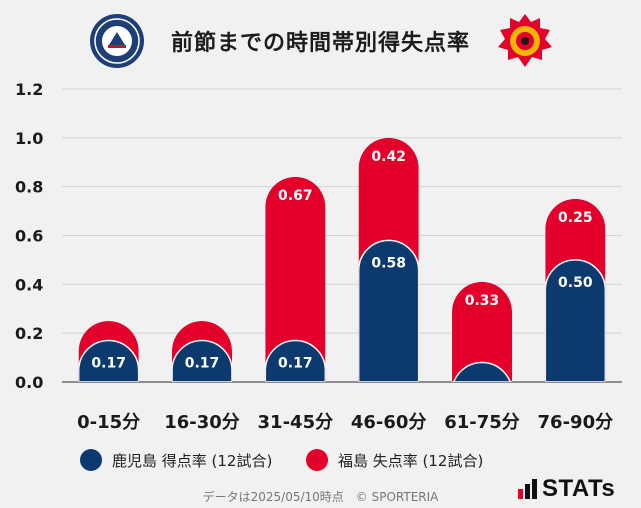 The width and height of the screenshot is (641, 508). Describe the element at coordinates (388, 263) in the screenshot. I see `bar-value-label: 0.58` at that location.